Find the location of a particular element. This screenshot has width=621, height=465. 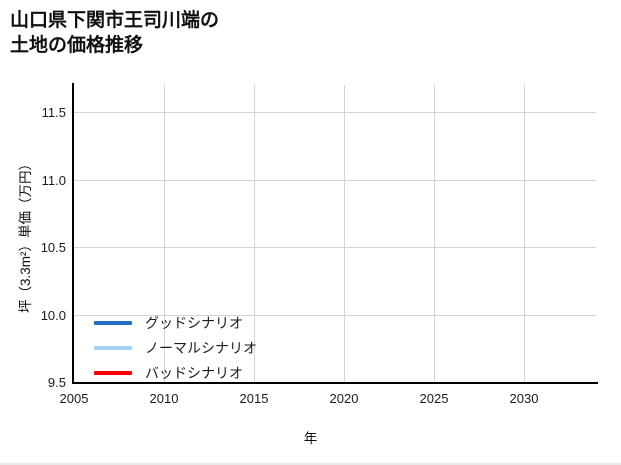

legend-item-good: グッドシナリオ is located at coordinates (199, 322).